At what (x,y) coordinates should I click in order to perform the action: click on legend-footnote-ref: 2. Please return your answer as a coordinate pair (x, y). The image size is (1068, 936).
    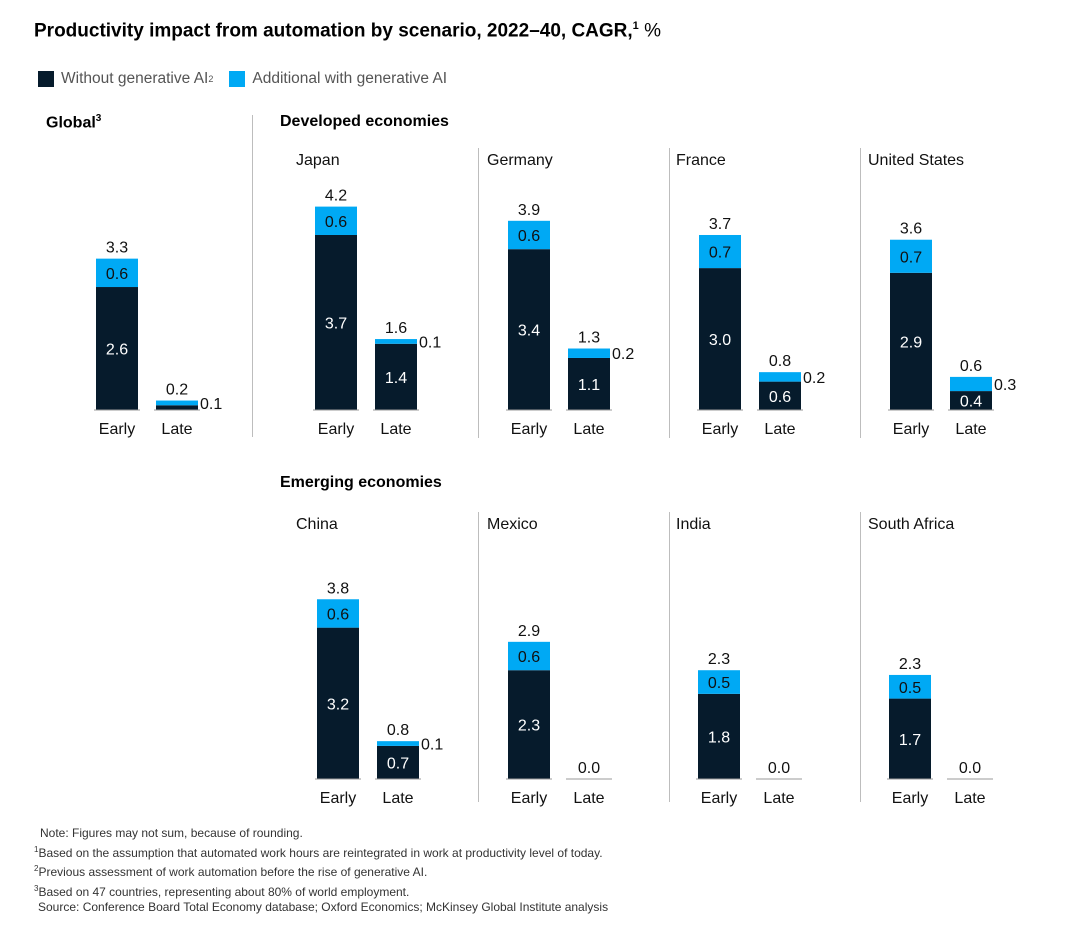
    Looking at the image, I should click on (211, 79).